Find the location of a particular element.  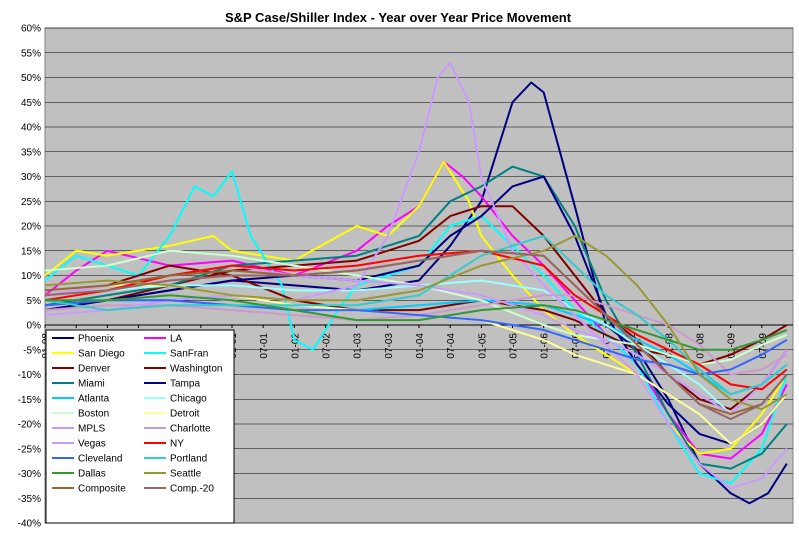

y-tick-label: -30% is located at coordinates (29, 474).